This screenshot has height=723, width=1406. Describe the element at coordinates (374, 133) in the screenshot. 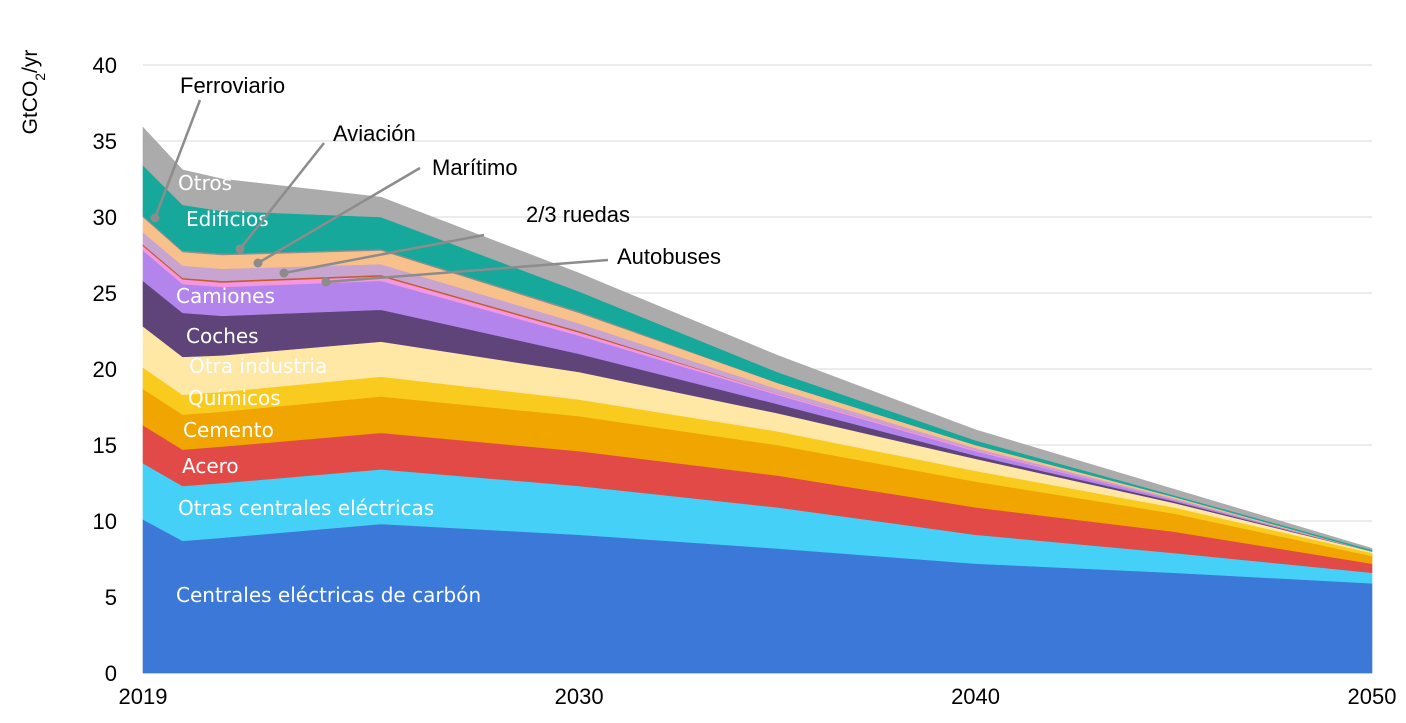

I see `callout-label-aviacion: Aviación` at that location.